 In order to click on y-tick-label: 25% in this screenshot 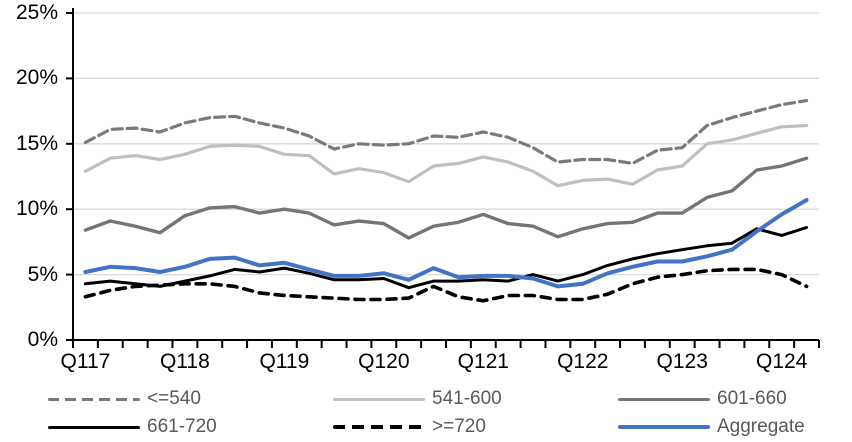, I will do `click(36, 12)`.